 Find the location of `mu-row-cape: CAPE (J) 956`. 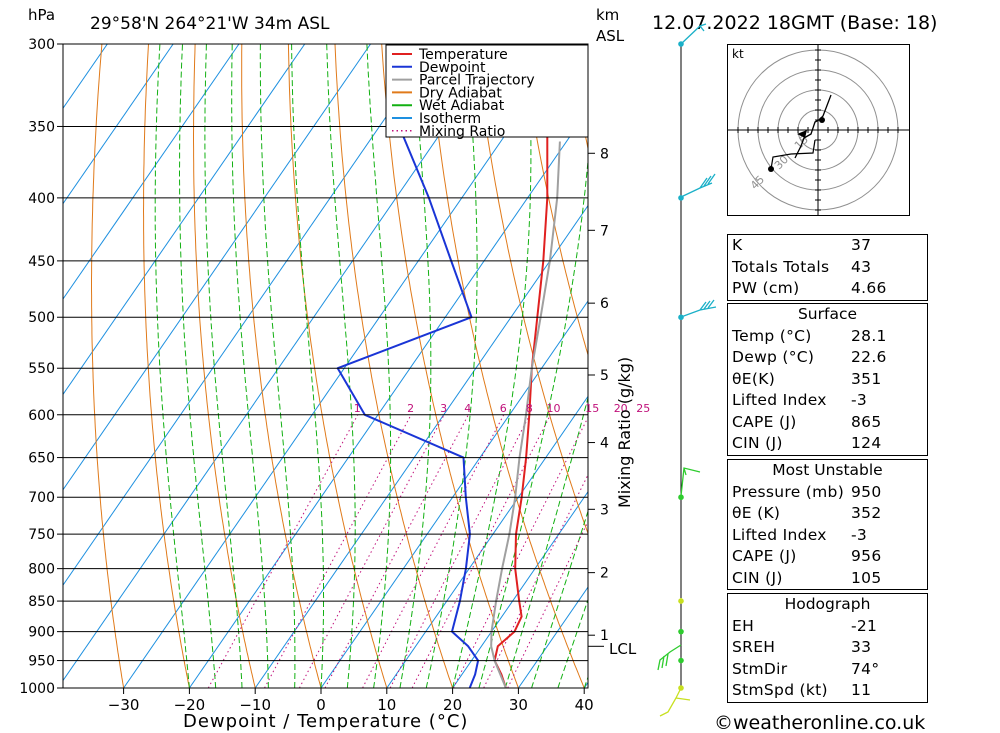

mu-row-cape: CAPE (J) 956 is located at coordinates (807, 556).